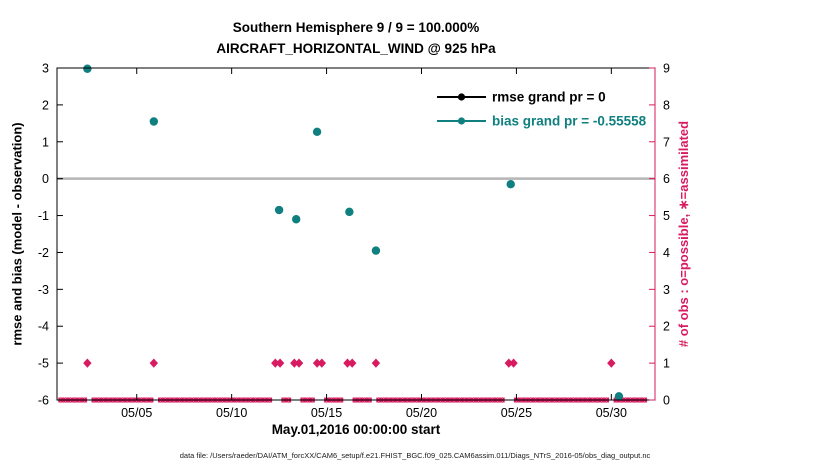 The image size is (830, 470). I want to click on x-tick-label: 05/20, so click(421, 413).